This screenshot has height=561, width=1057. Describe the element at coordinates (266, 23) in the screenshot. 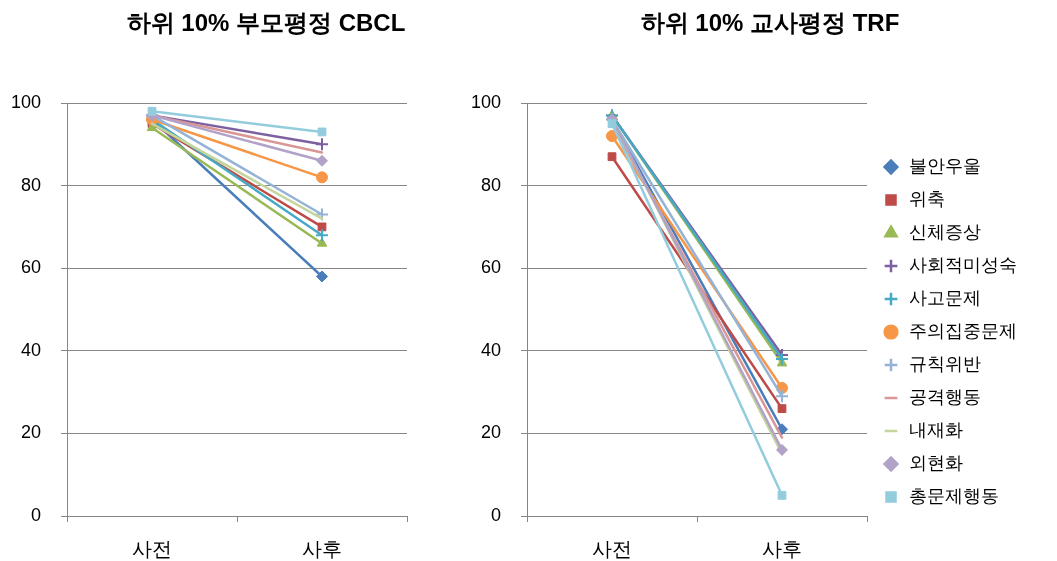

I see `chart-title: 하위 10% 부모평정 CBCL` at that location.